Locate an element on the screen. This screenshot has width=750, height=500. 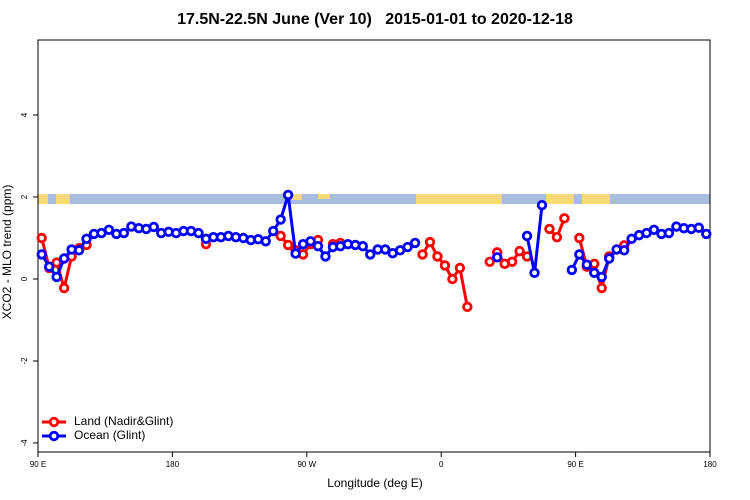
legend-label: Ocean (Glint) is located at coordinates (109, 435).